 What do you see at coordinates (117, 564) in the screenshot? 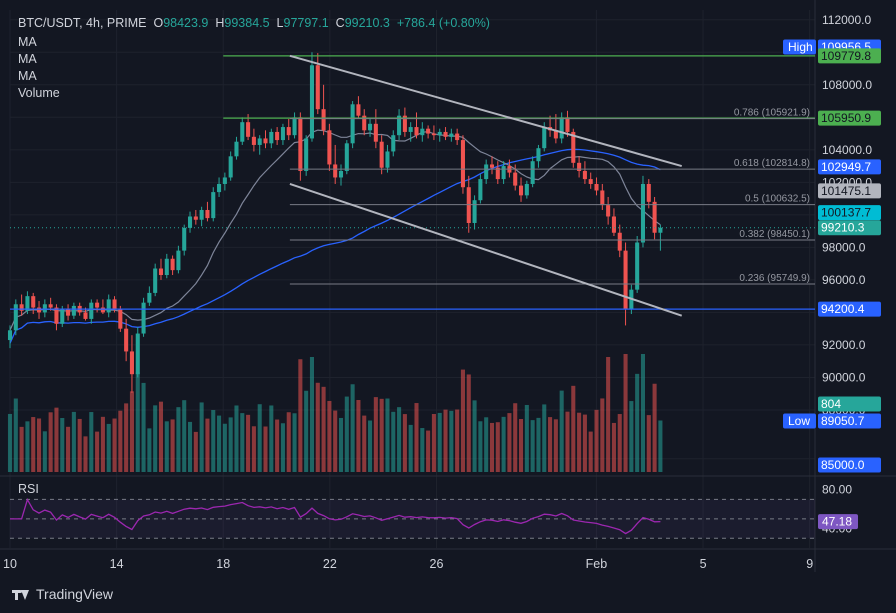
I see `time-axis-label: 14` at bounding box center [117, 564].